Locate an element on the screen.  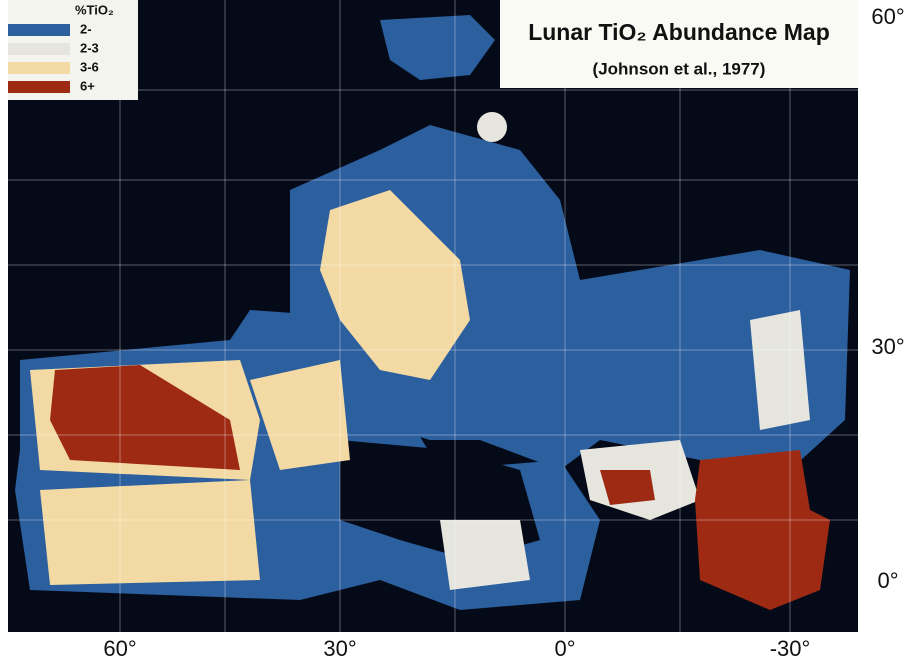
legend-label: 6+ is located at coordinates (87, 85).